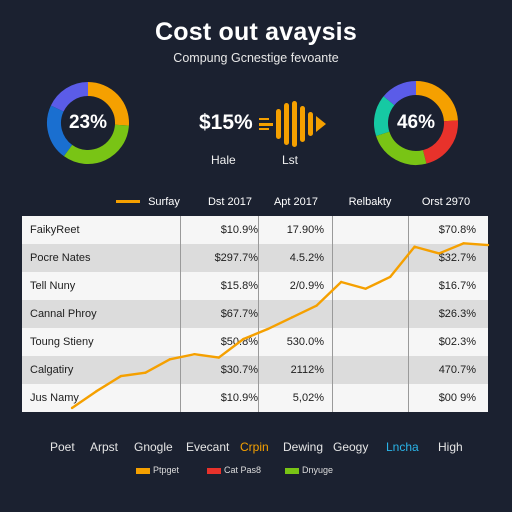 Image resolution: width=512 pixels, height=512 pixels. Describe the element at coordinates (305, 342) in the screenshot. I see `cell-apt-2017: 530.0%` at that location.